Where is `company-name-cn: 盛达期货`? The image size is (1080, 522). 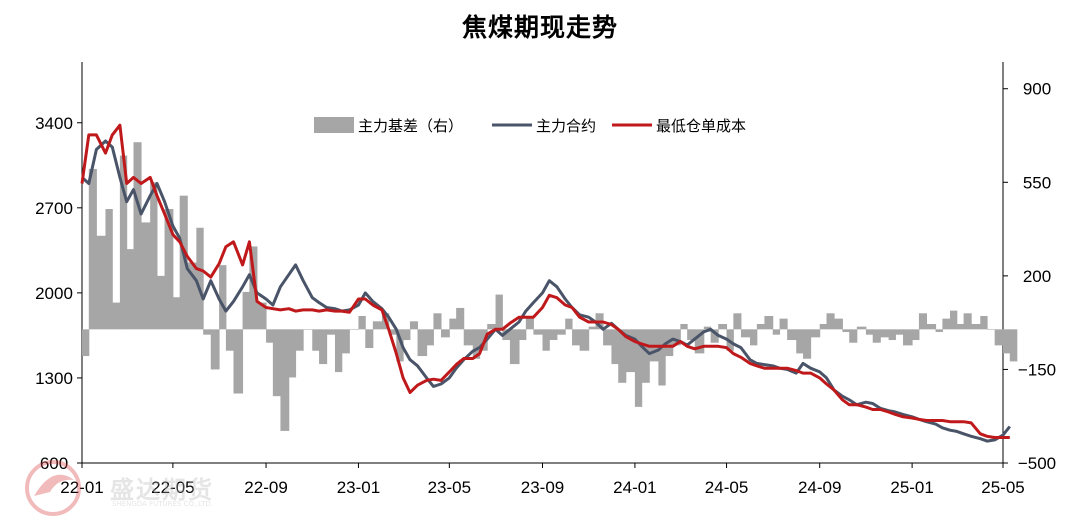 company-name-cn: 盛达期货 is located at coordinates (162, 490).